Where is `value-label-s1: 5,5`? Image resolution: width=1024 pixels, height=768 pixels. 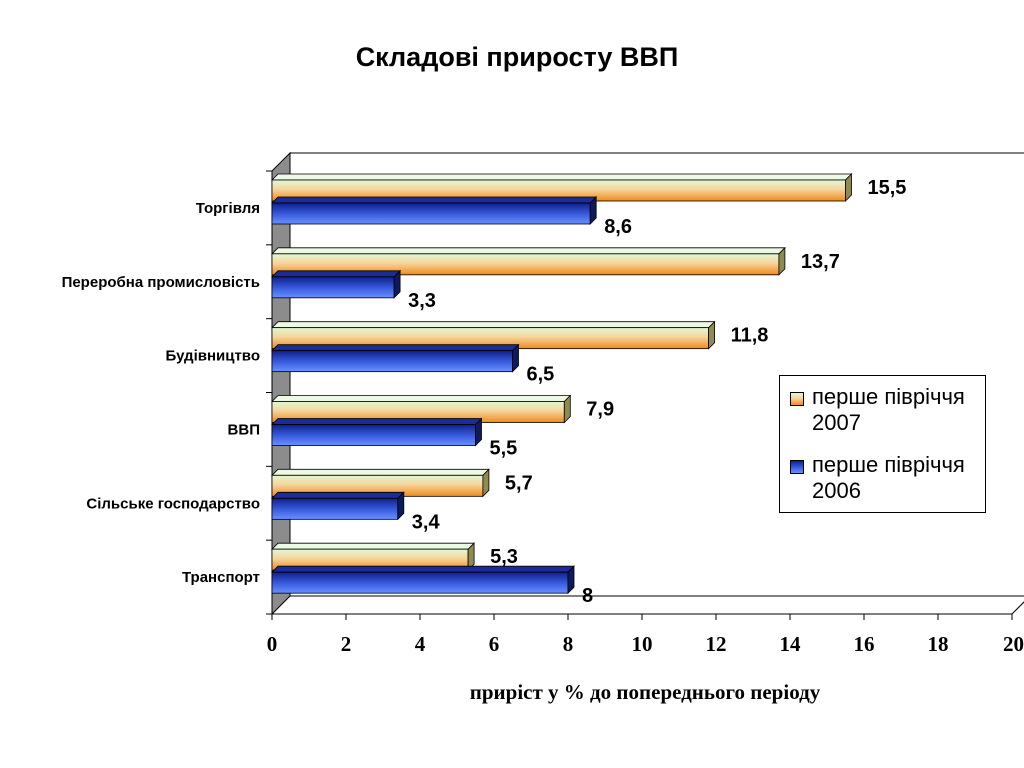
value-label-s1: 5,5 is located at coordinates (504, 449).